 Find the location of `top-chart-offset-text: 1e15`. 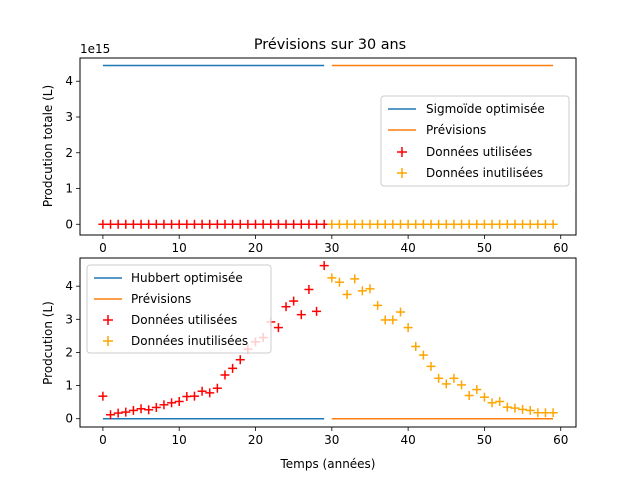

top-chart-offset-text: 1e15 is located at coordinates (95, 49).